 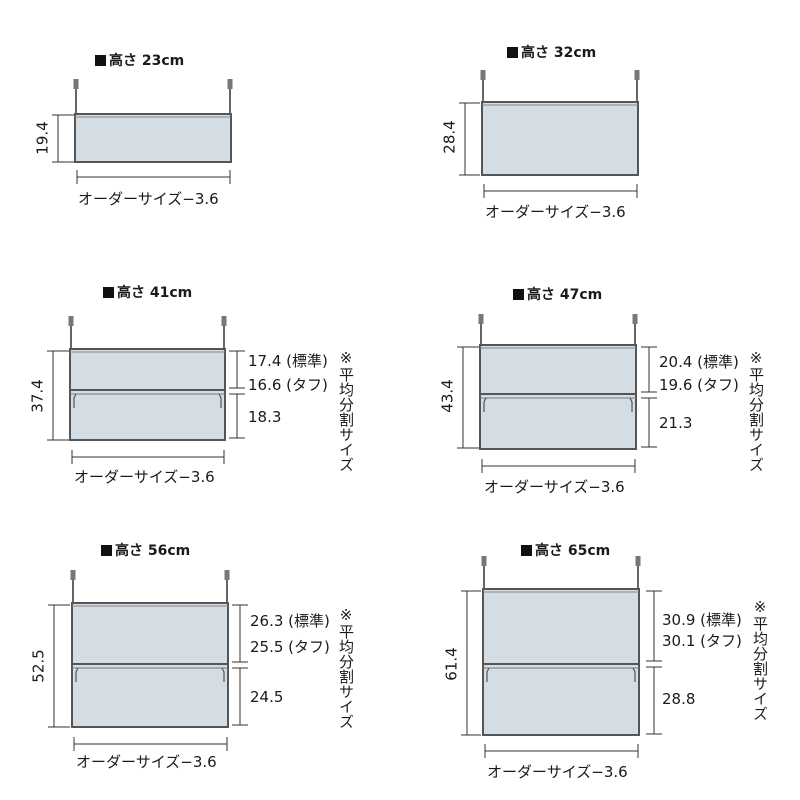 I want to click on upper-tough-label: 16.6 (タフ), so click(x=288, y=385).